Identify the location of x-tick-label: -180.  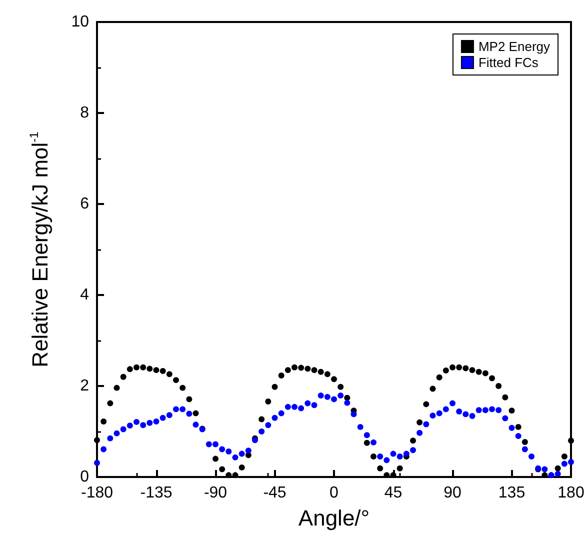
(97, 493).